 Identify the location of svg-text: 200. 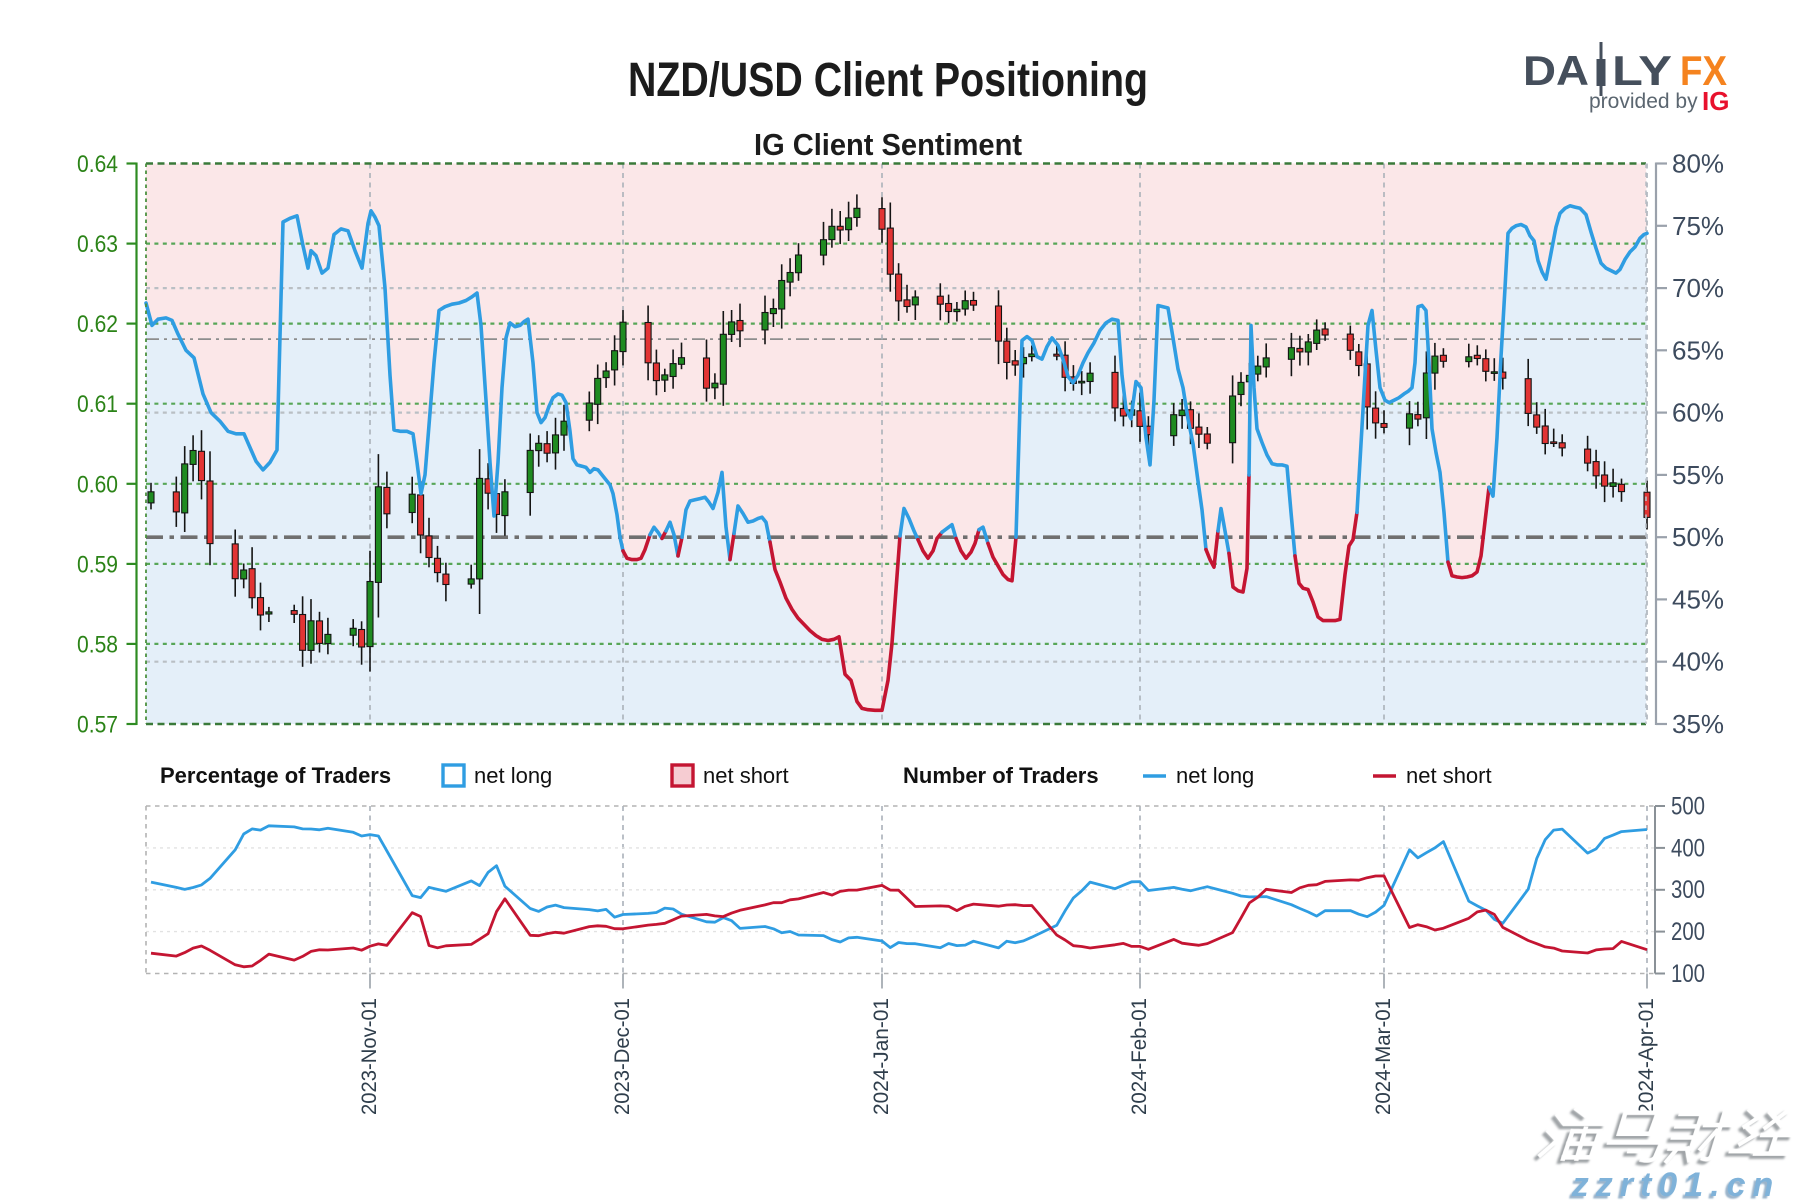
(1688, 932).